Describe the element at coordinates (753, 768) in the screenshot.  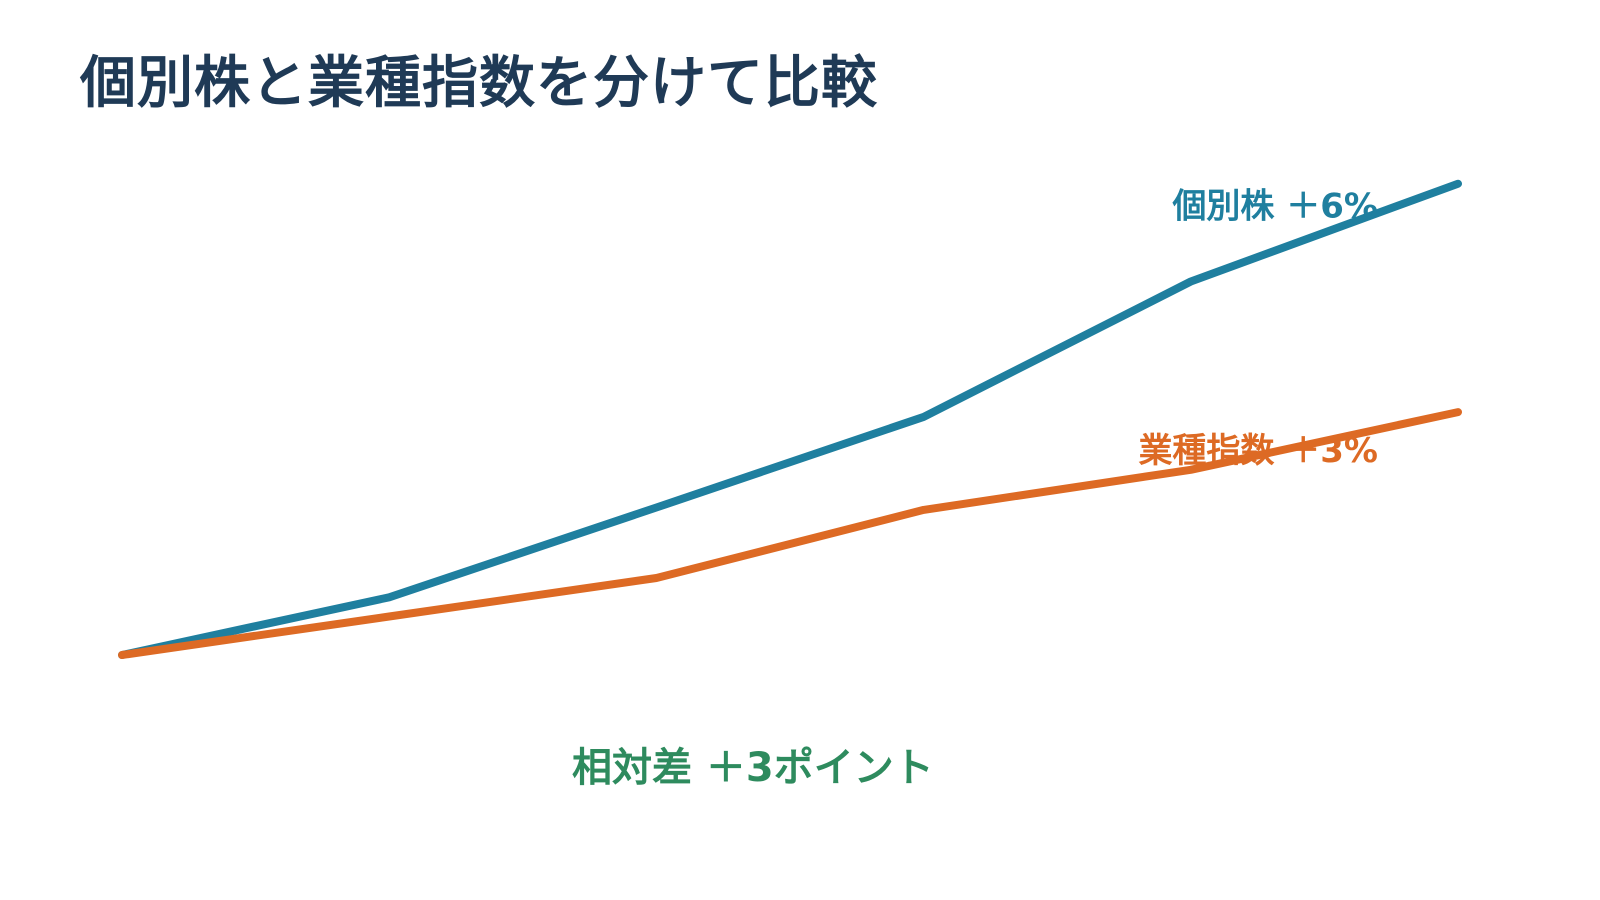
I see `relative-difference-label: 相対差 ＋3ポイント` at that location.